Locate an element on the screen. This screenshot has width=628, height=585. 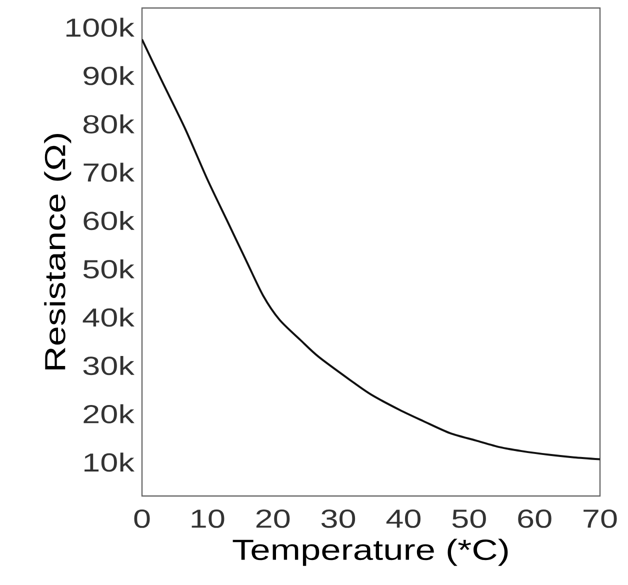
x-tick-label: 40 is located at coordinates (403, 519).